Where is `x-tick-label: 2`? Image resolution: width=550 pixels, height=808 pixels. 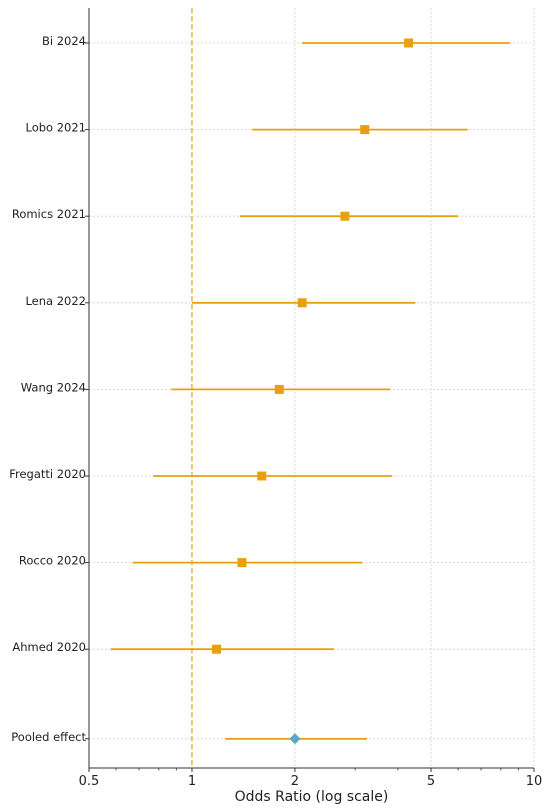
x-tick-label: 2 is located at coordinates (295, 781).